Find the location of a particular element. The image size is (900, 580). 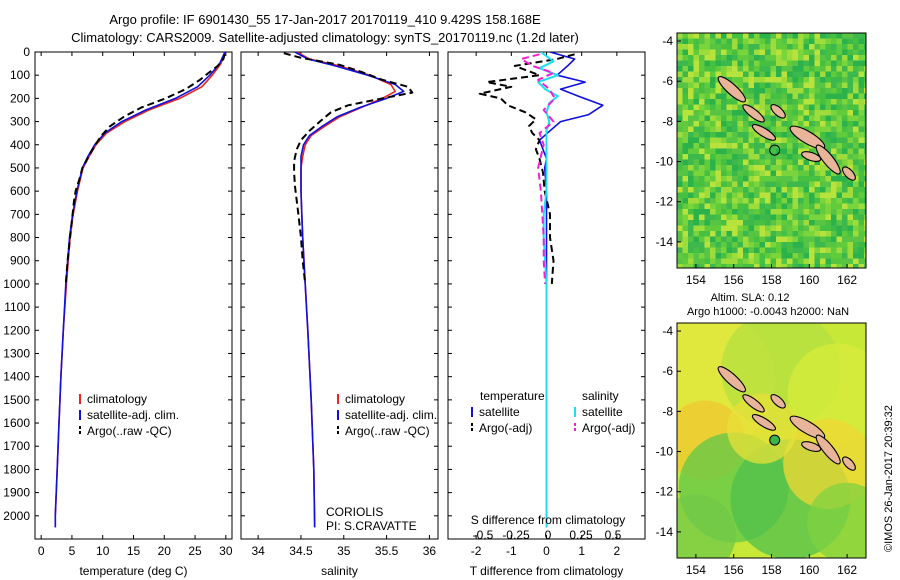

sla-map-subtitle: Argo h1000: -0.0043 h2000: NaN is located at coordinates (768, 312).